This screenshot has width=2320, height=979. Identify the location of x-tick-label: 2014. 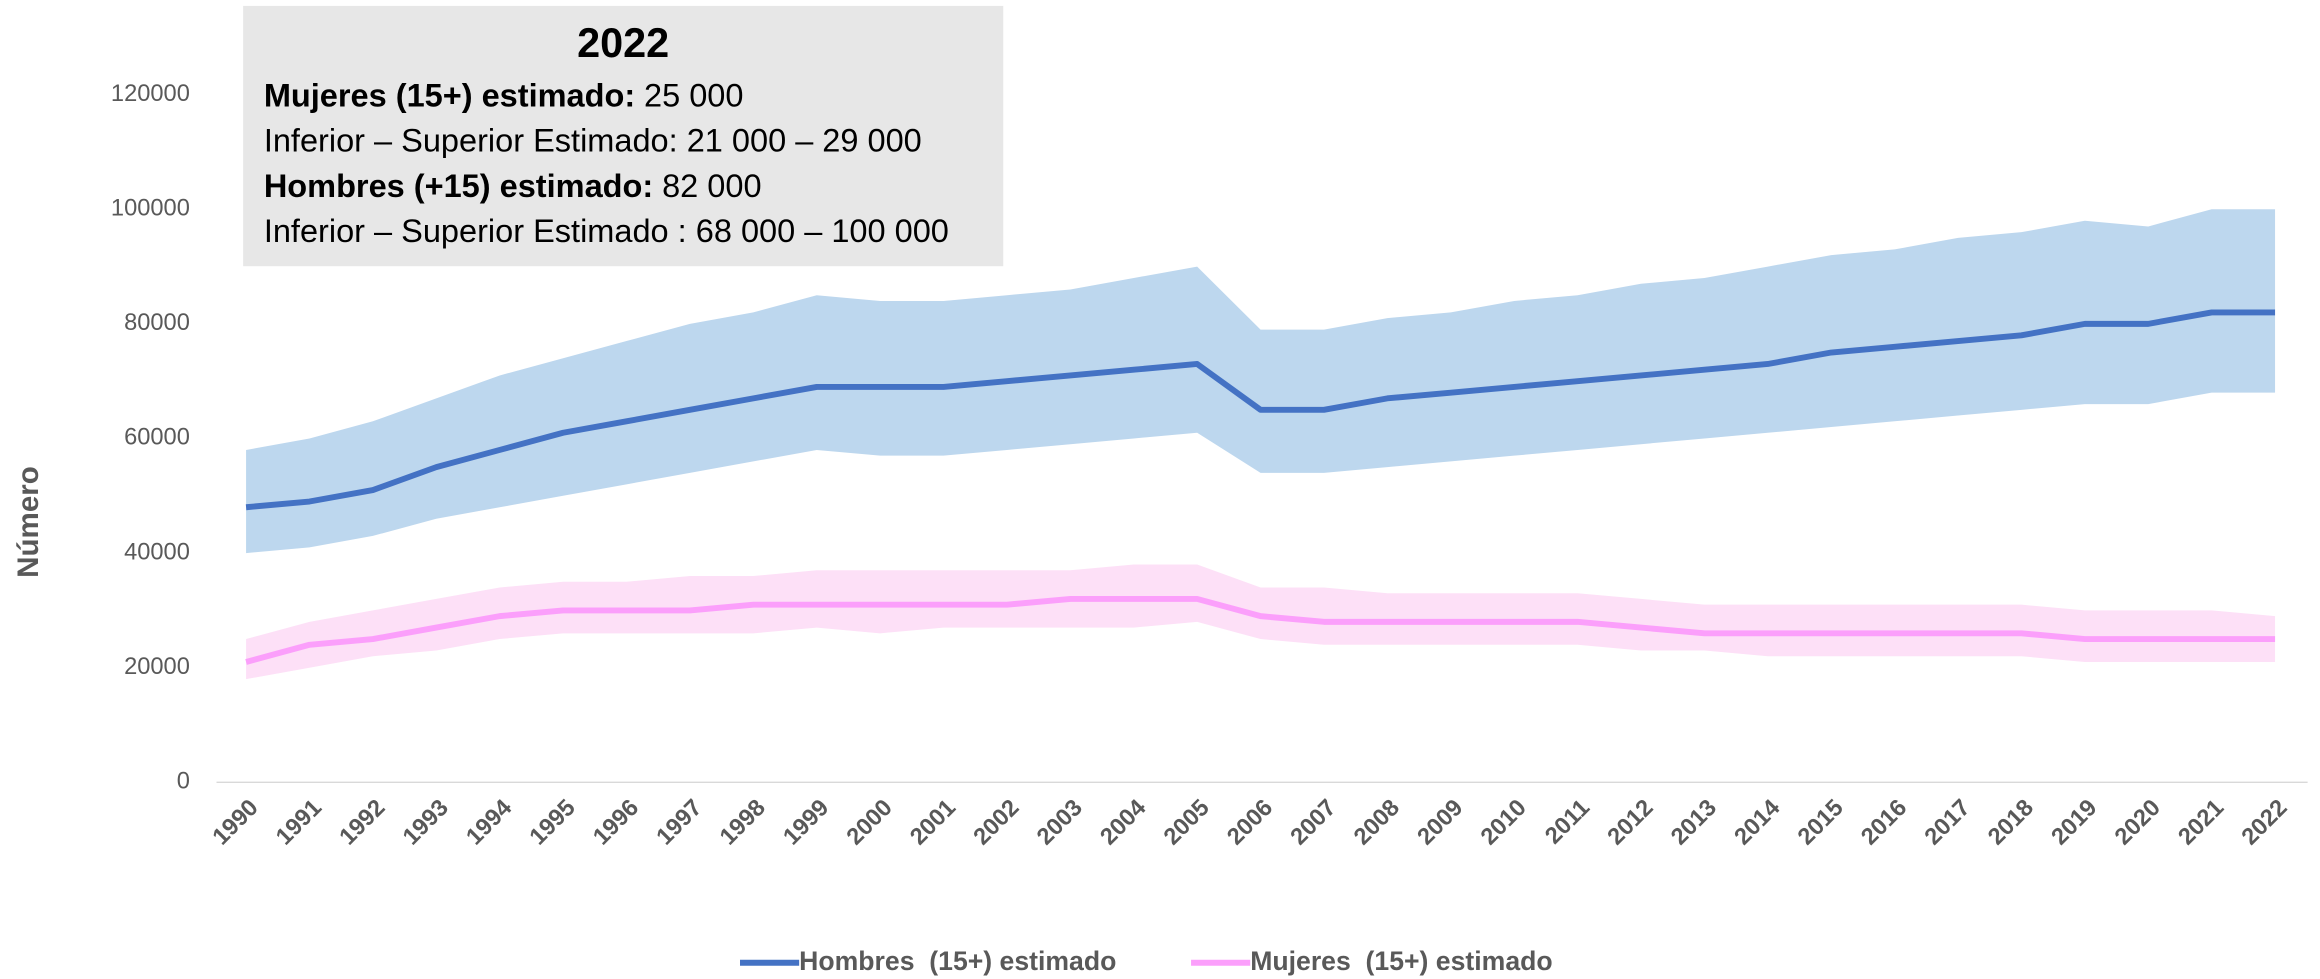
(1758, 822).